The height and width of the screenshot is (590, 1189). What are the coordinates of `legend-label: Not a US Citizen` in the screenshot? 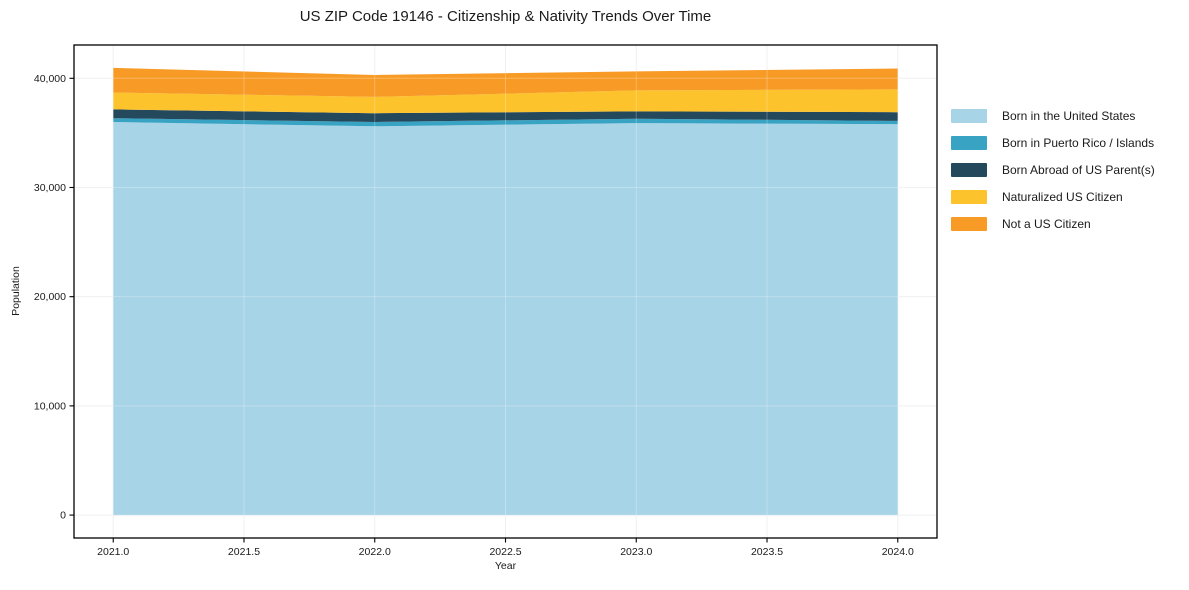 It's located at (1046, 223).